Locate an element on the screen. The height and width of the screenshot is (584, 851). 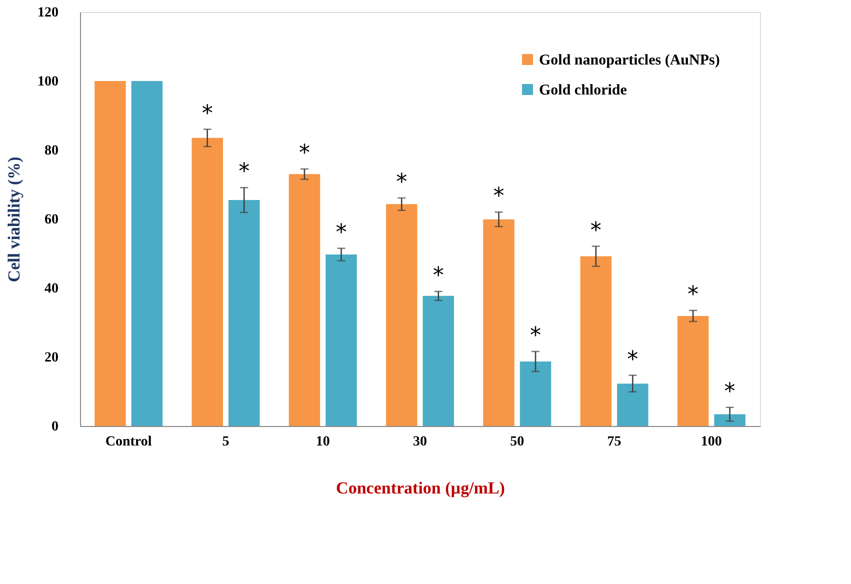
y-tick-label: 100 is located at coordinates (48, 82).